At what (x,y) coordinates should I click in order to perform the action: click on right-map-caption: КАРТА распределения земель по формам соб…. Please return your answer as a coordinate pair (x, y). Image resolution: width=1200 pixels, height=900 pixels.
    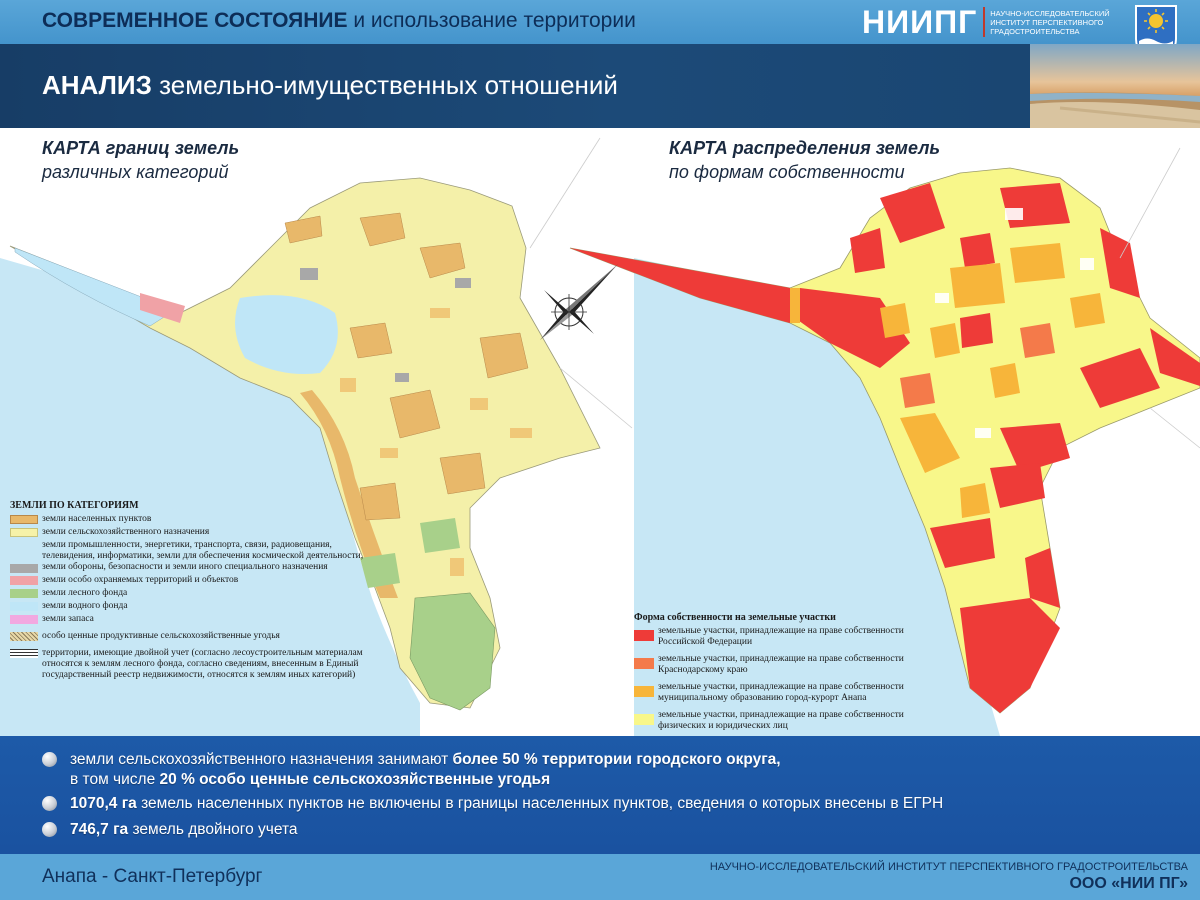
    Looking at the image, I should click on (804, 160).